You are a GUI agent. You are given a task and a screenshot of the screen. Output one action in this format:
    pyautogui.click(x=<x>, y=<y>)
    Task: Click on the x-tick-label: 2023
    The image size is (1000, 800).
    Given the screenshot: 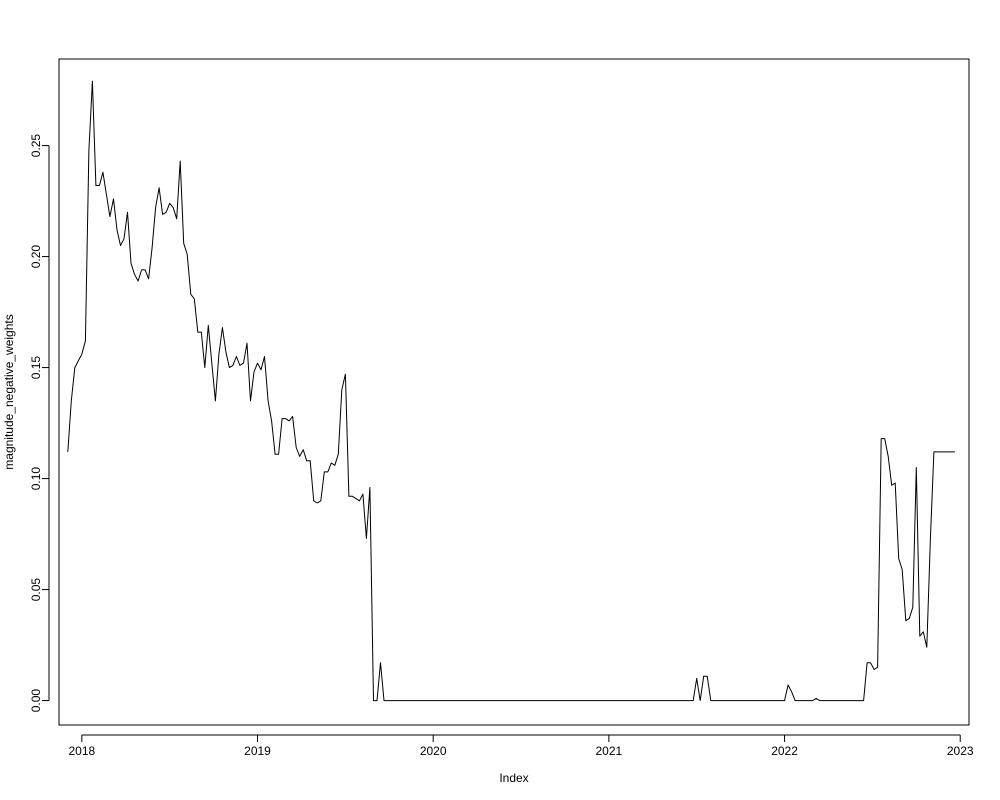 What is the action you would take?
    pyautogui.click(x=960, y=751)
    